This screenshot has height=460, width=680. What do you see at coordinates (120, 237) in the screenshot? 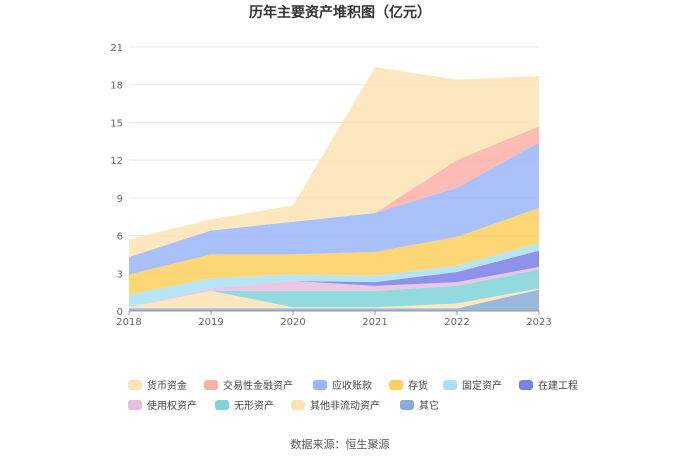
I see `y-tick-label: 6` at bounding box center [120, 237].